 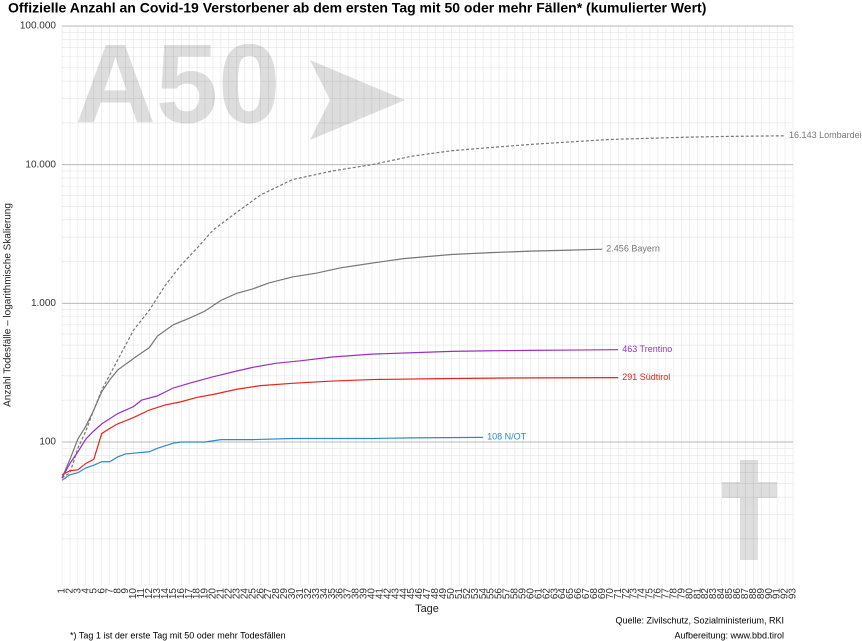 I want to click on x-tick-label: 76, so click(x=658, y=594).